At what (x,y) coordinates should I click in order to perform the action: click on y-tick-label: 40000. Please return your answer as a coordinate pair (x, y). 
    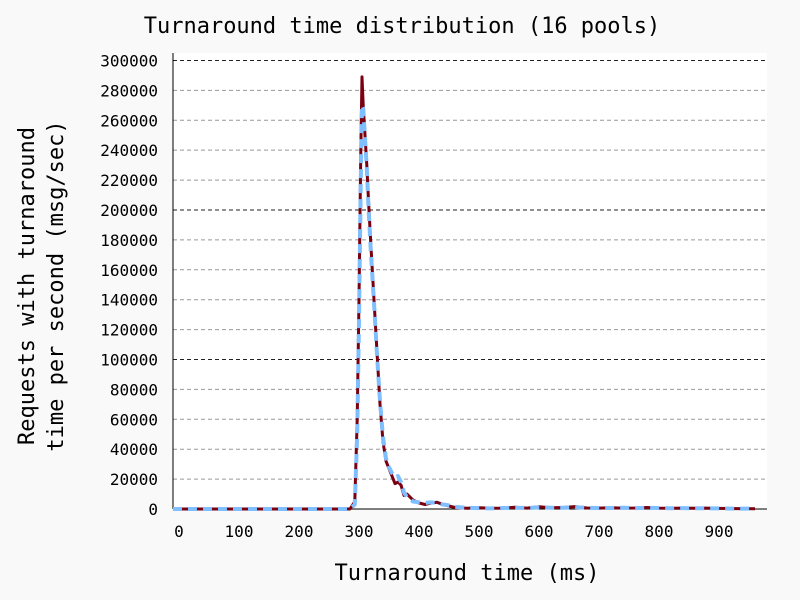
    Looking at the image, I should click on (134, 449).